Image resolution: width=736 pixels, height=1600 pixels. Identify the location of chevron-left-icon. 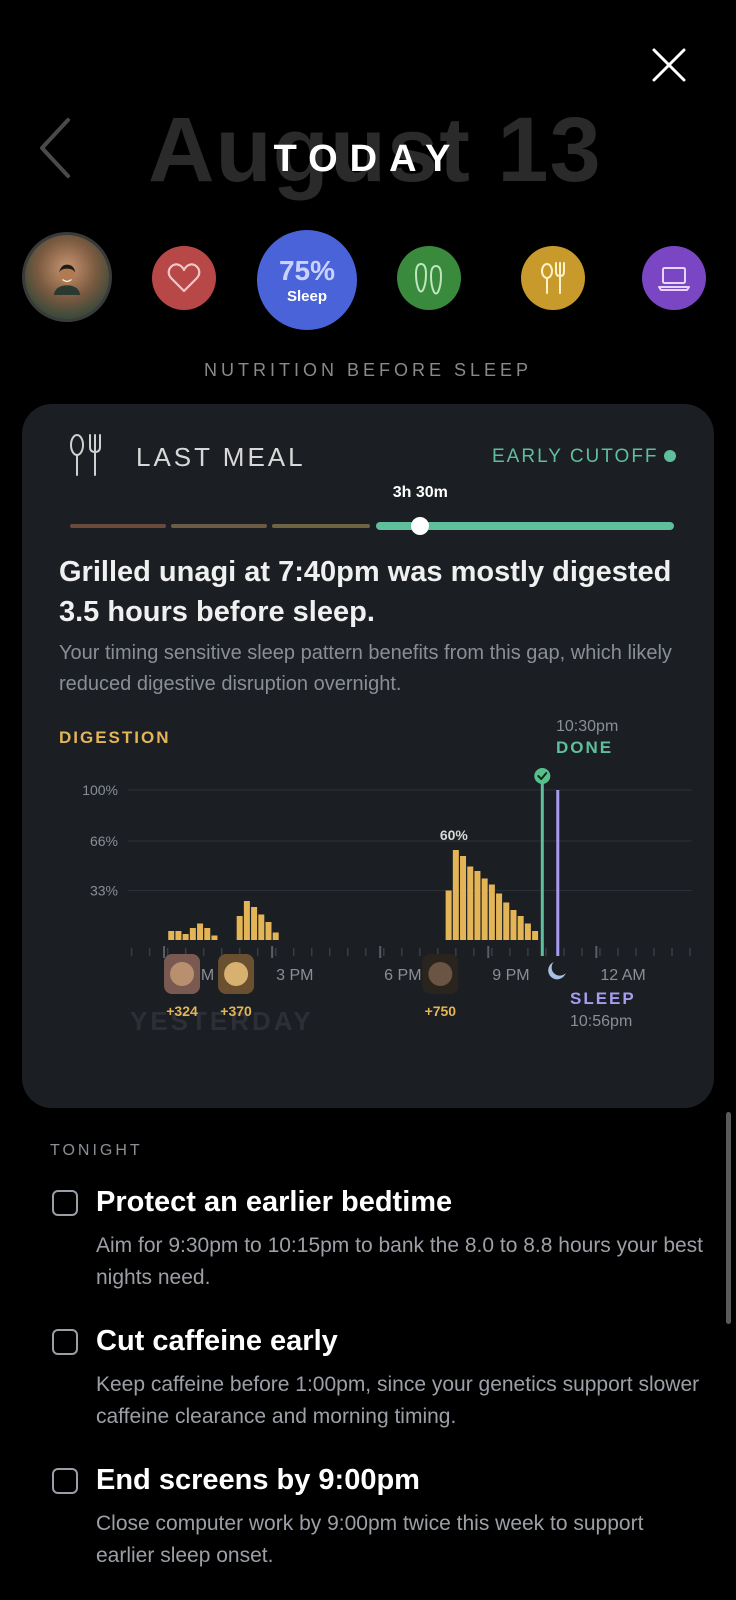
(55, 148).